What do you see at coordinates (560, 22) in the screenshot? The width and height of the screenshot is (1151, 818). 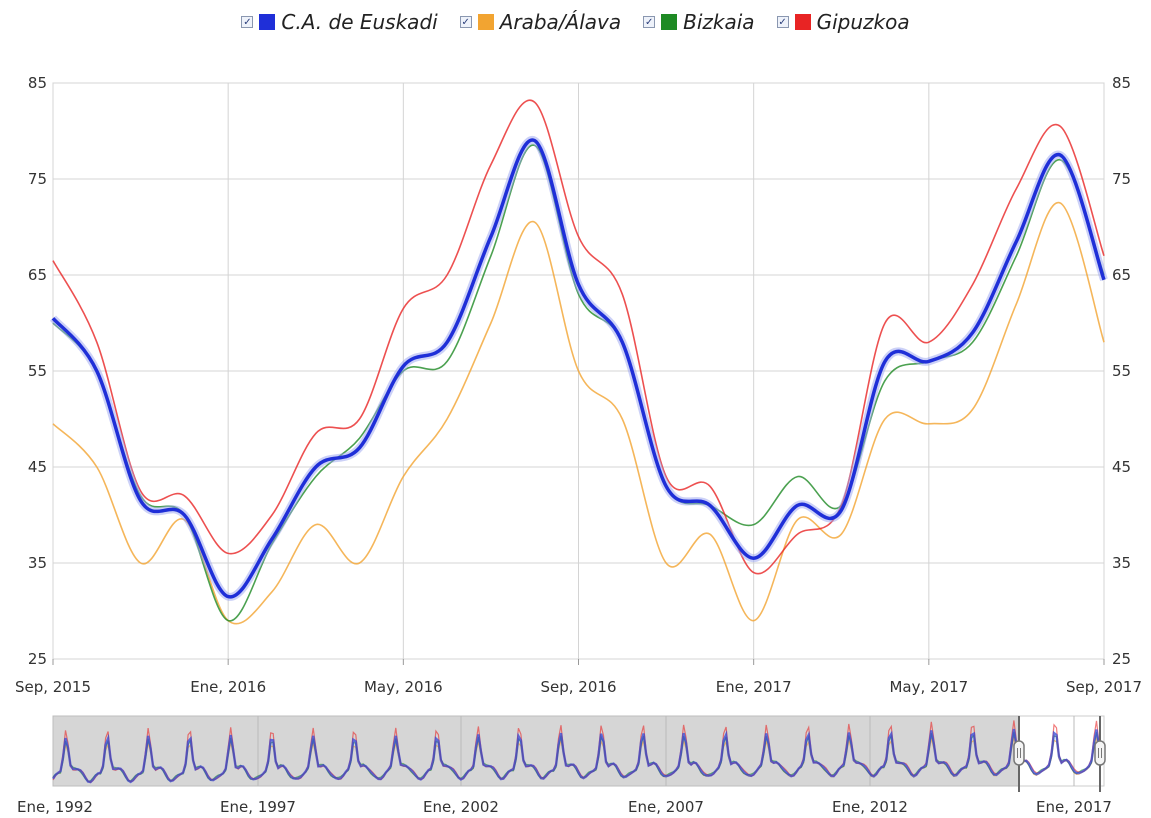 I see `legend-label-araba: Araba/Álava` at bounding box center [560, 22].